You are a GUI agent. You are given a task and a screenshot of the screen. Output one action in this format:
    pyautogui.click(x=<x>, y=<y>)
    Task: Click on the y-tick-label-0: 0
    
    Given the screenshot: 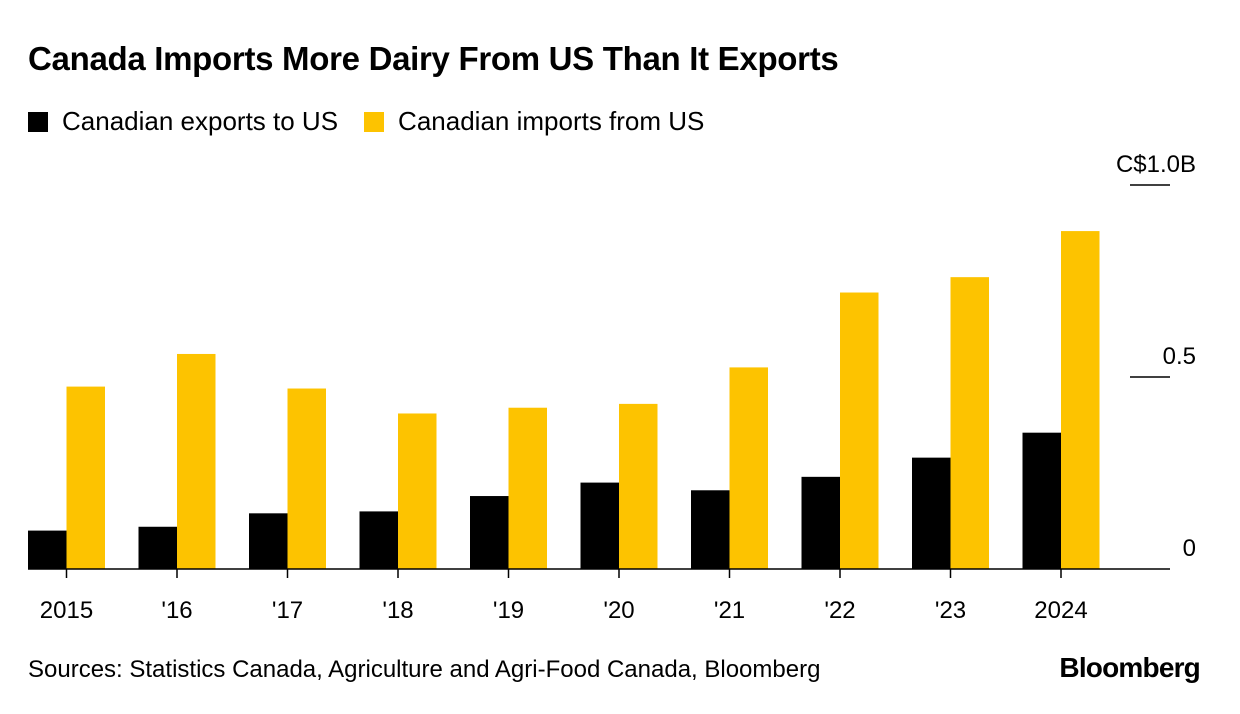 What is the action you would take?
    pyautogui.click(x=1189, y=548)
    